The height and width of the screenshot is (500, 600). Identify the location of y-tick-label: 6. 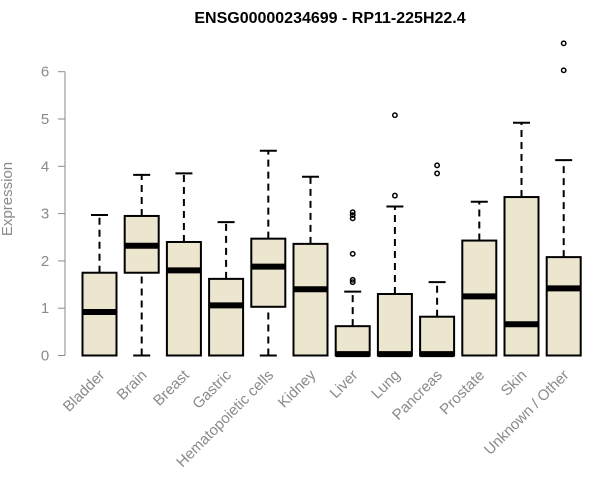
(45, 72).